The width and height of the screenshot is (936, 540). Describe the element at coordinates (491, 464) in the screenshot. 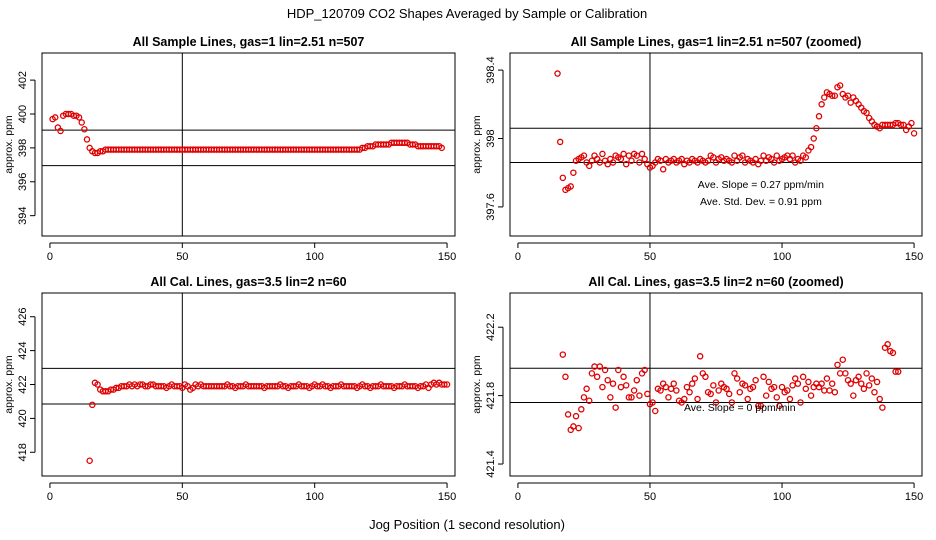

I see `y-tick-label: 421.4` at that location.